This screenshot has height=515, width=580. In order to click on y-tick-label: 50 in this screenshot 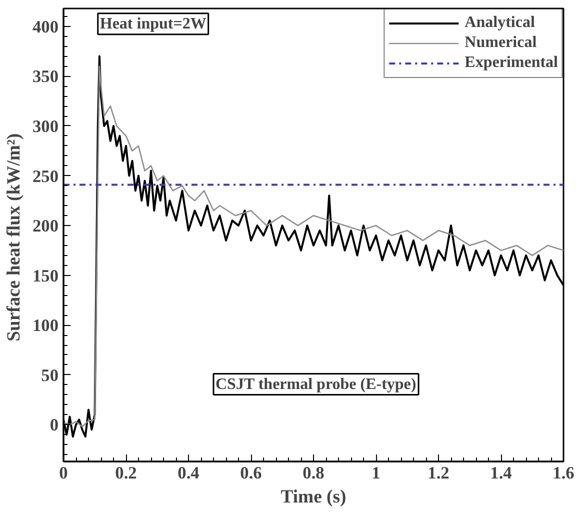, I will do `click(49, 375)`.